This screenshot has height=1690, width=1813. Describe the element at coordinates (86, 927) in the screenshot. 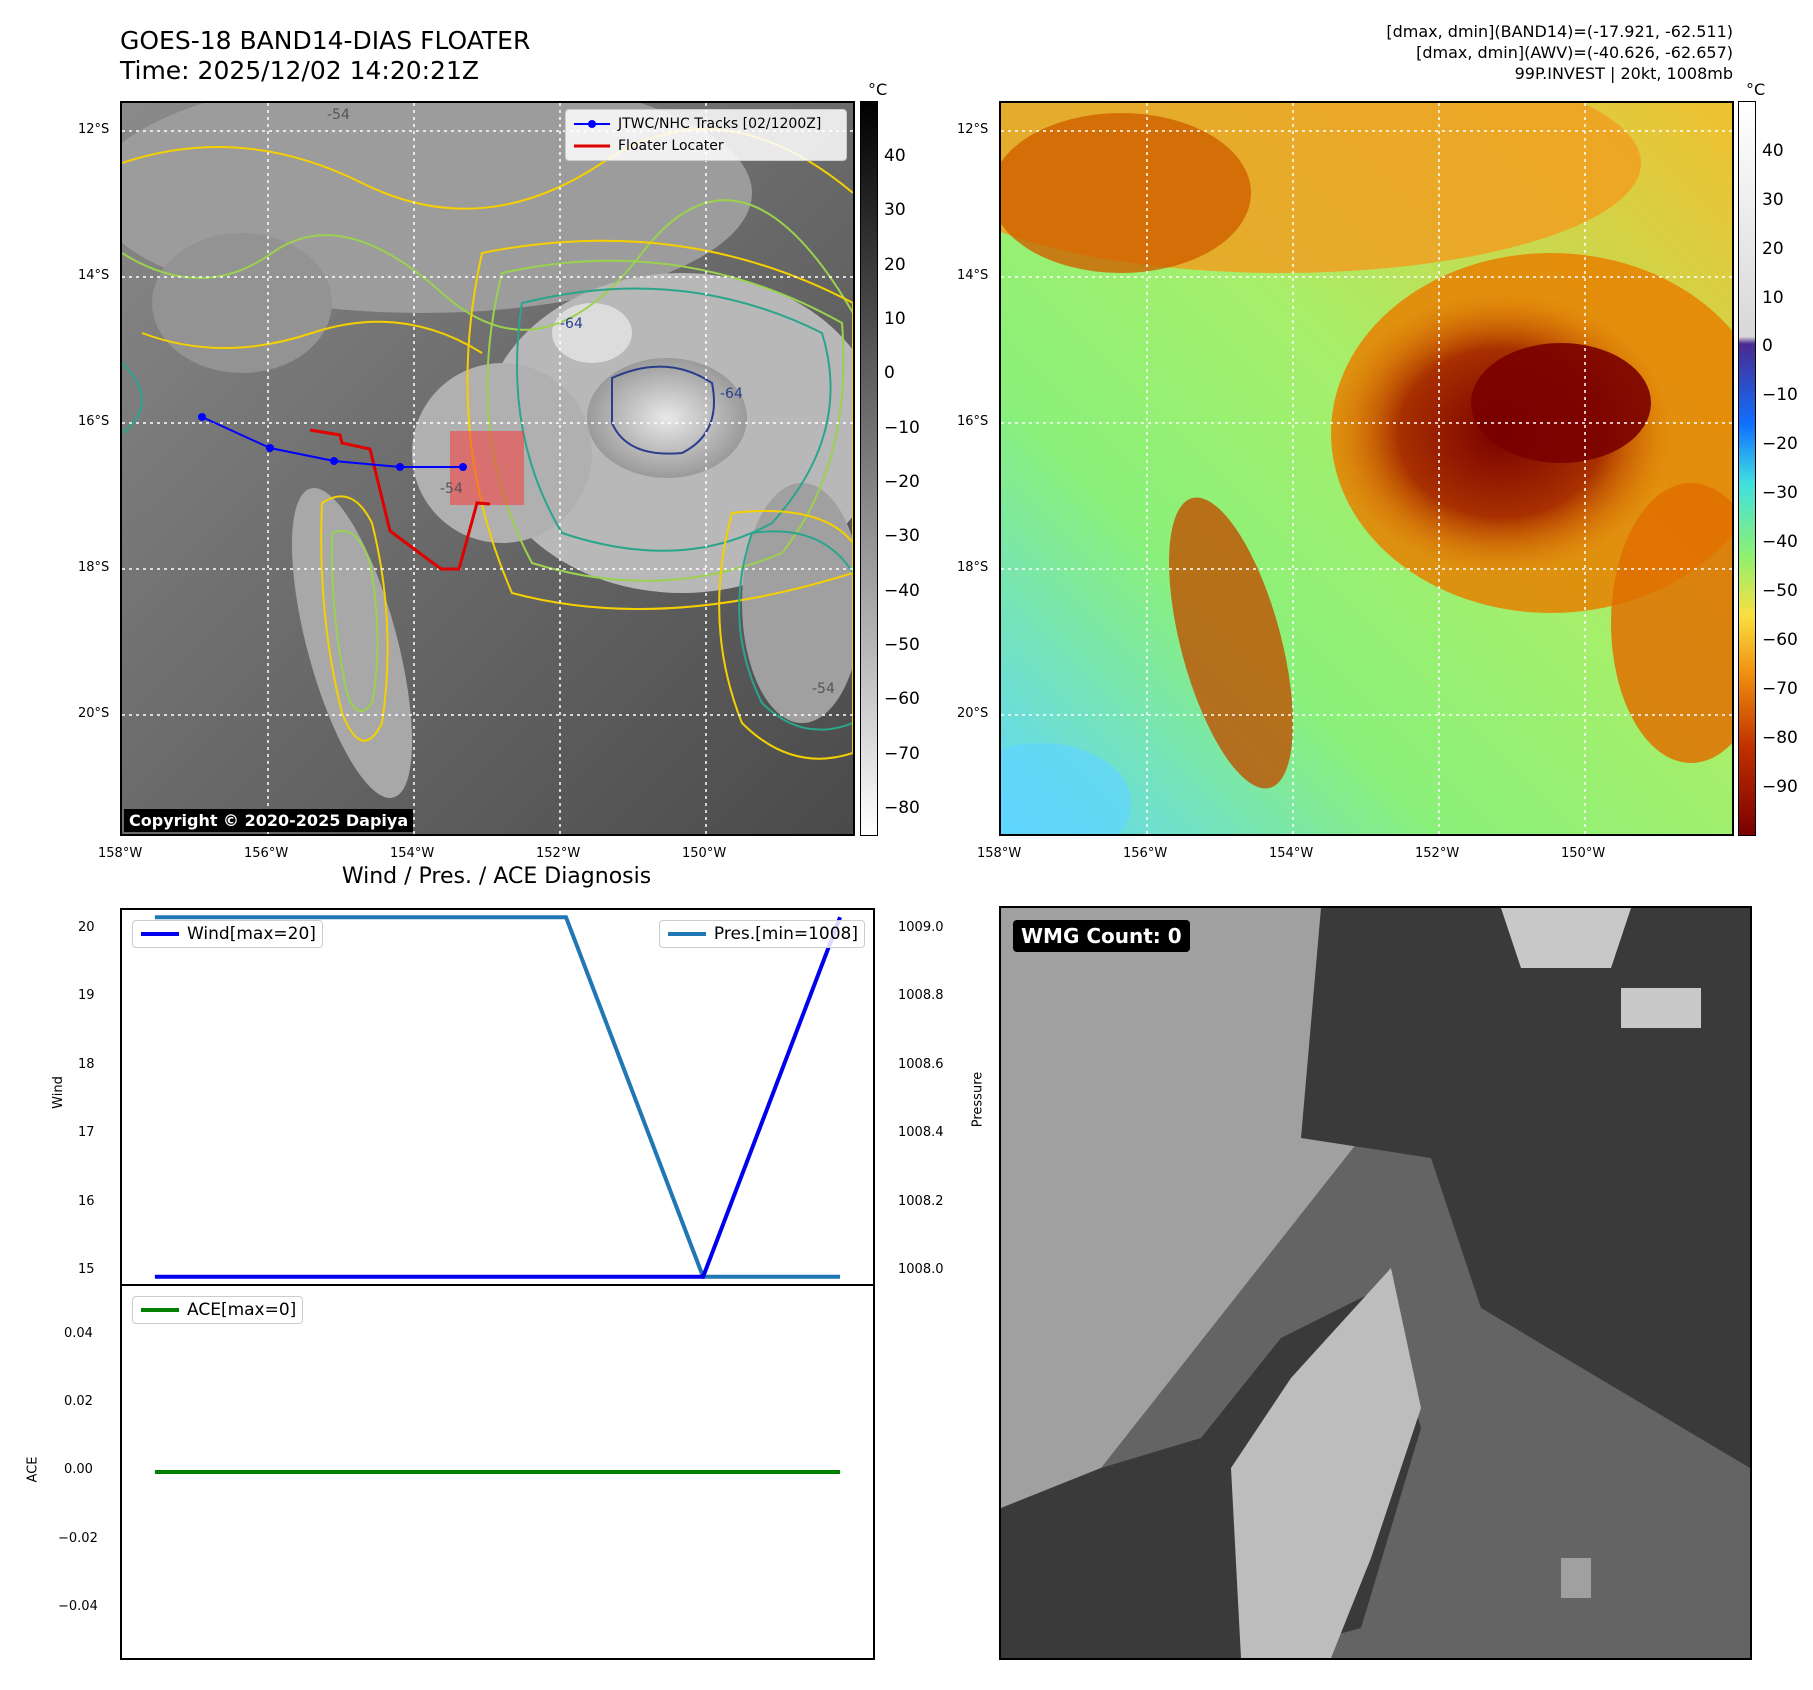

I see `wind-tick: 20` at that location.